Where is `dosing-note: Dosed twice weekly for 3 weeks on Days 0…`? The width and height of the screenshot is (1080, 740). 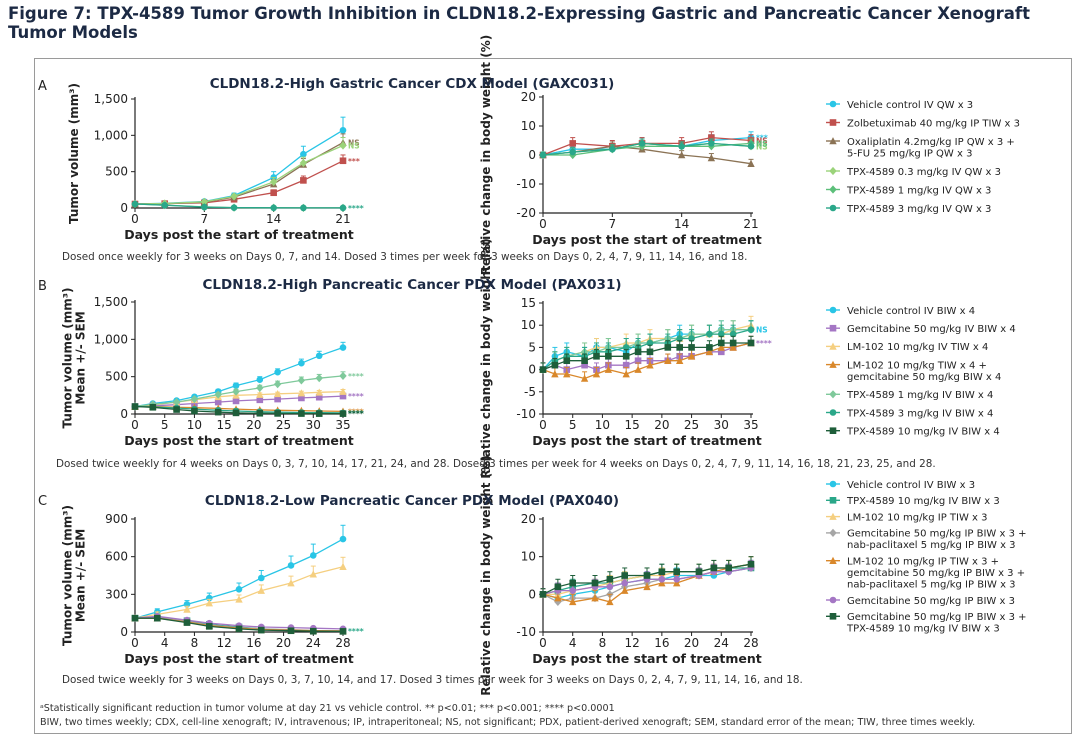 dosing-note: Dosed twice weekly for 3 weeks on Days 0… is located at coordinates (432, 680).